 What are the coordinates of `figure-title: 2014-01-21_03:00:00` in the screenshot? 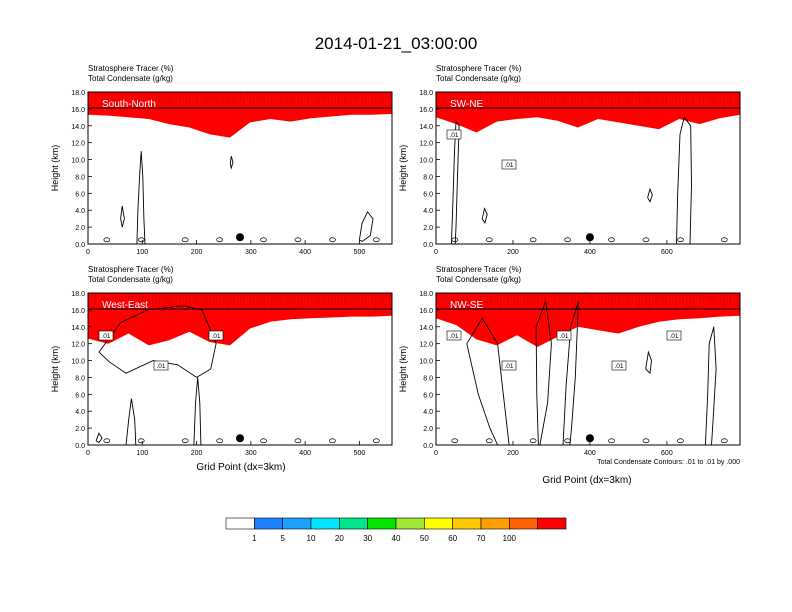 It's located at (396, 43).